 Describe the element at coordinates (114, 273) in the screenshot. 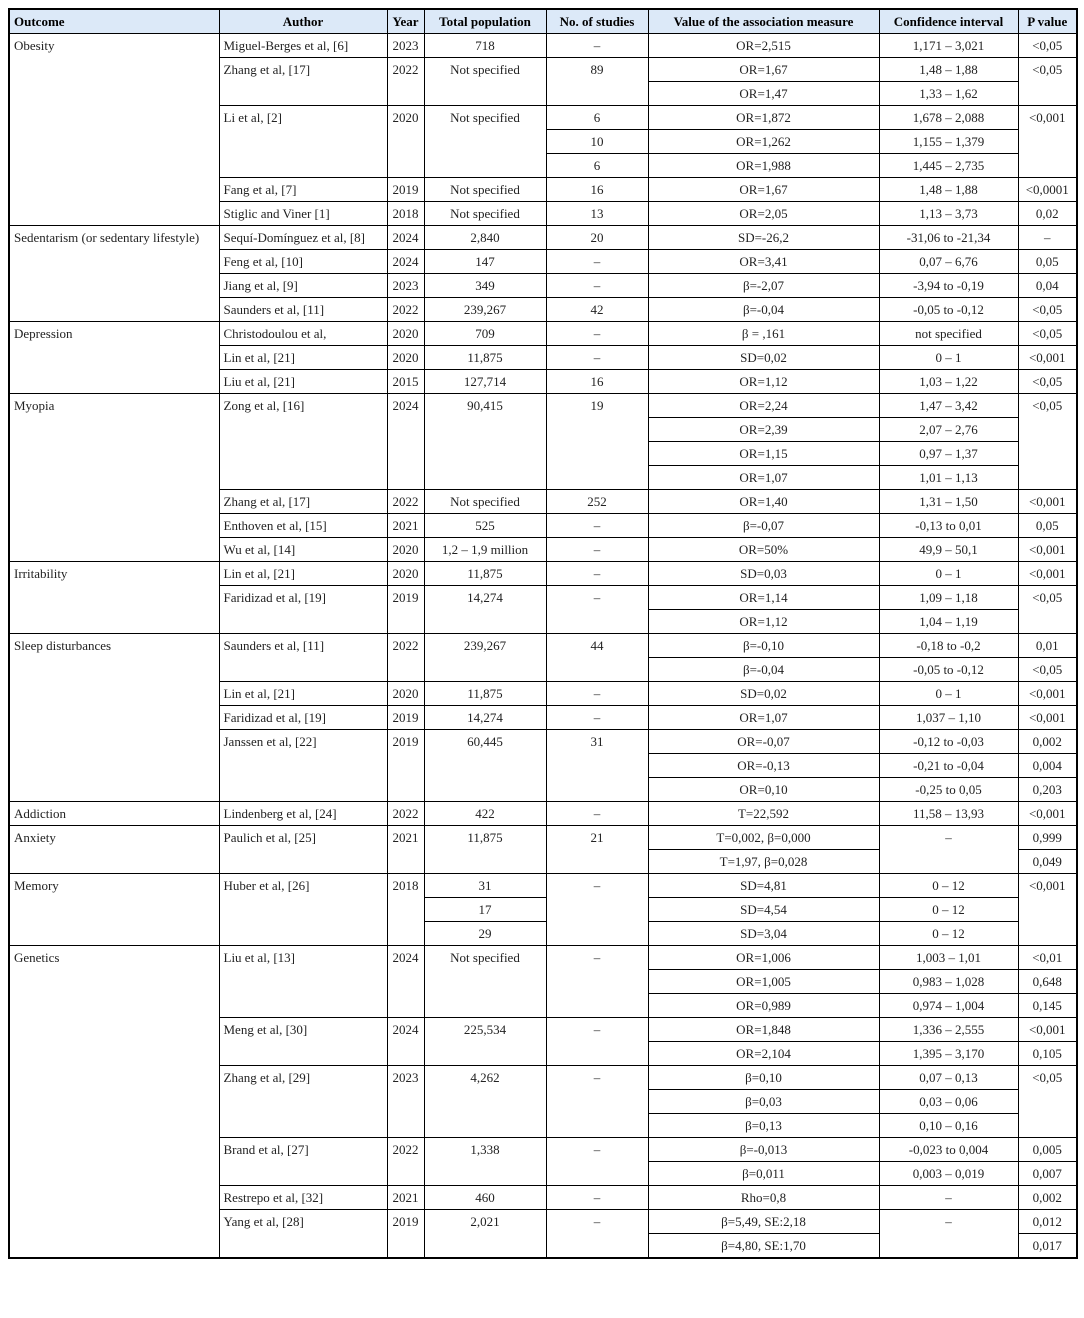

I see `cell-outcome: Sedentarism (or sedentary lifestyle)` at that location.